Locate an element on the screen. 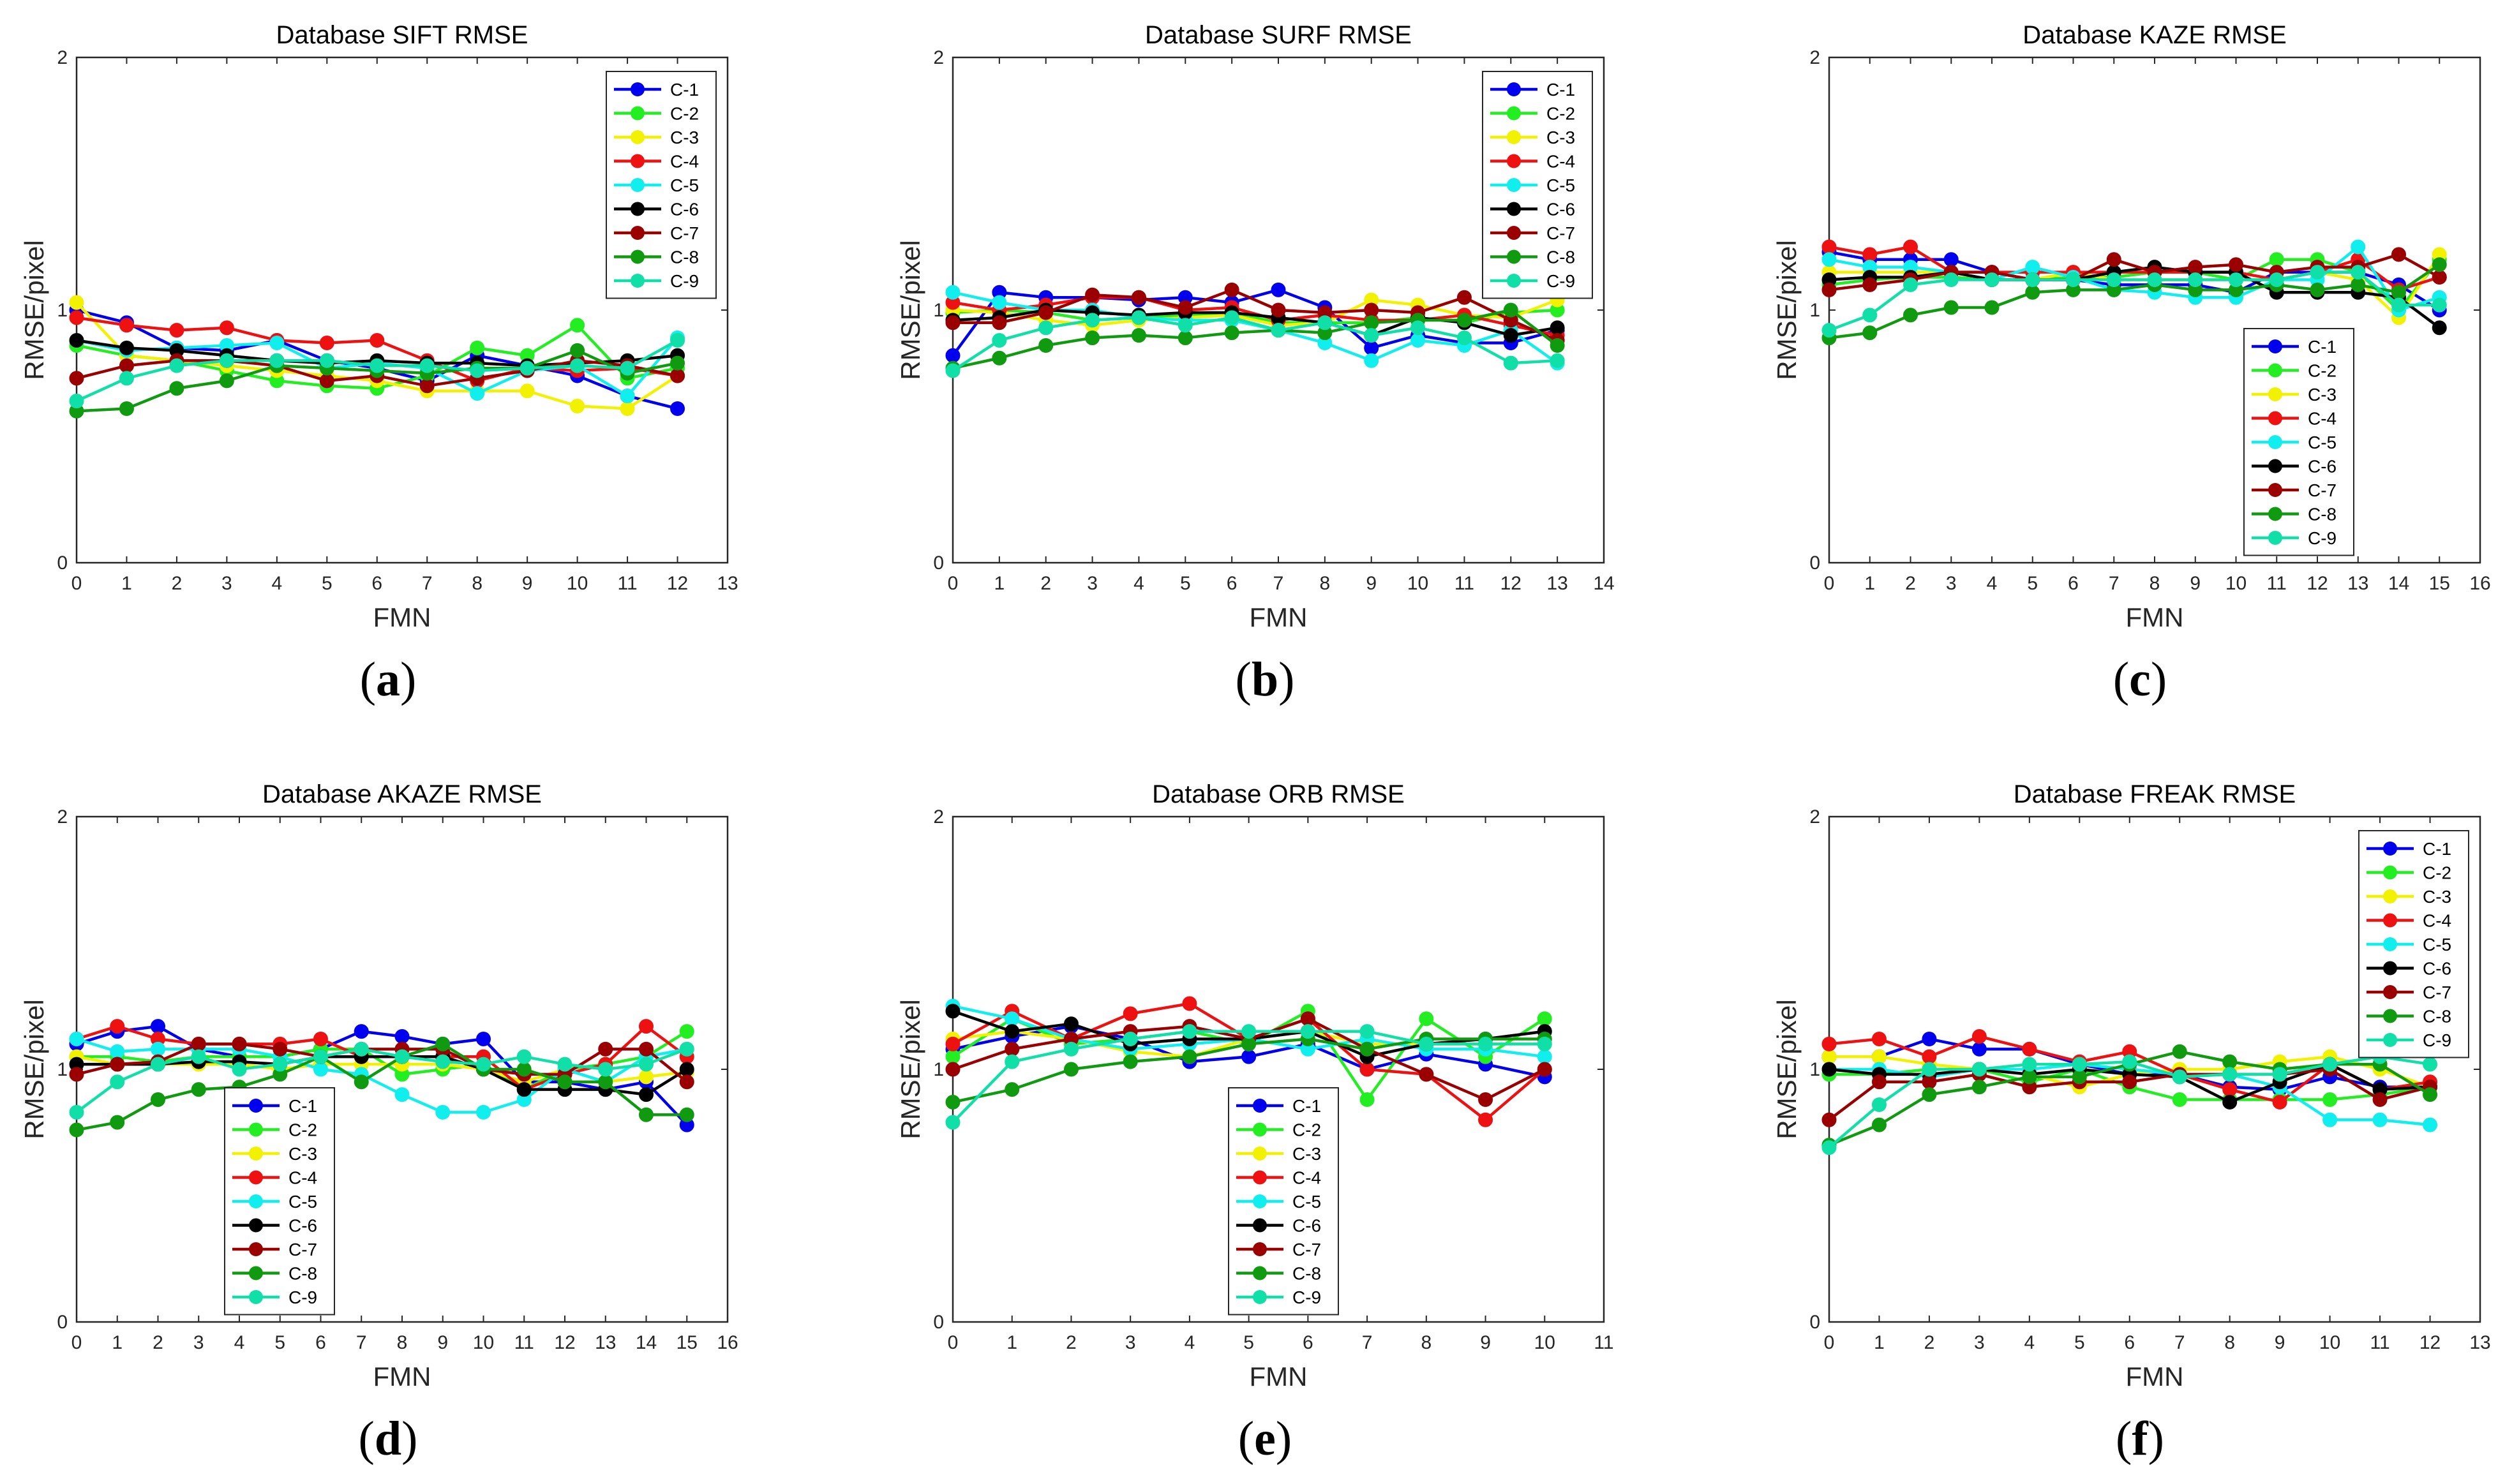  x-tick-label: 4 is located at coordinates (2029, 1342).